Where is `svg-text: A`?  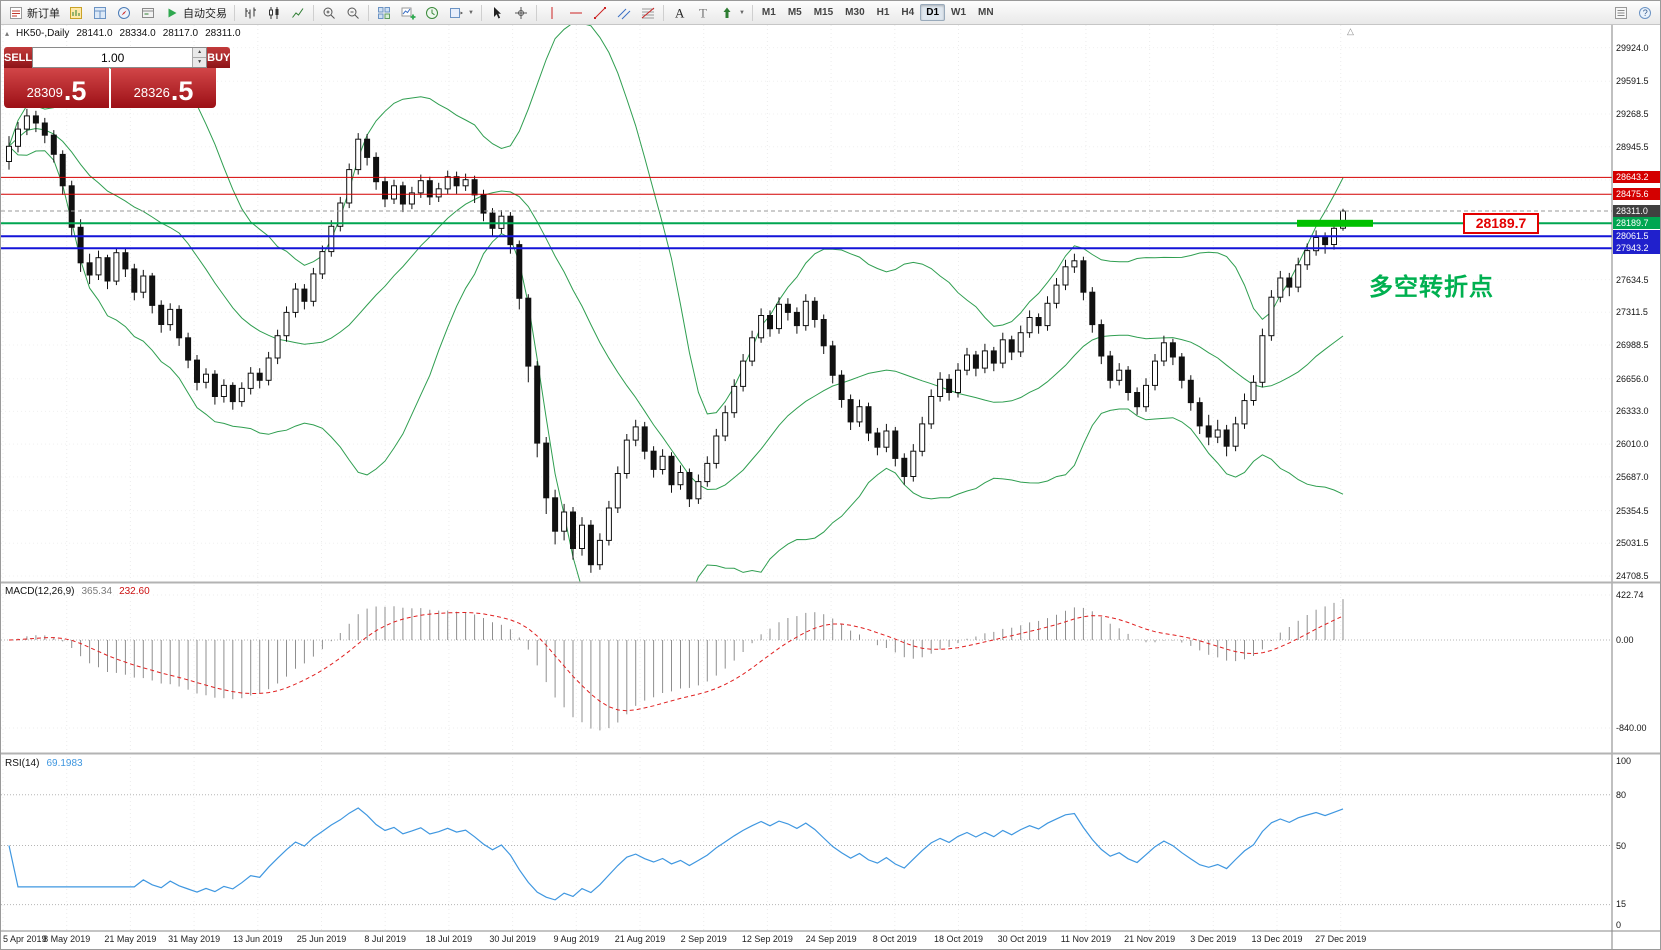
svg-text: A is located at coordinates (680, 12).